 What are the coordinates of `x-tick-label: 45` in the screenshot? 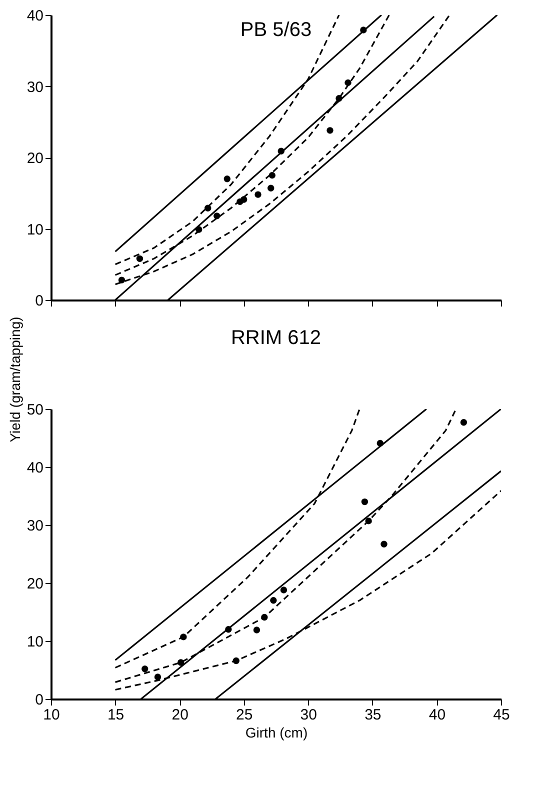 It's located at (501, 715).